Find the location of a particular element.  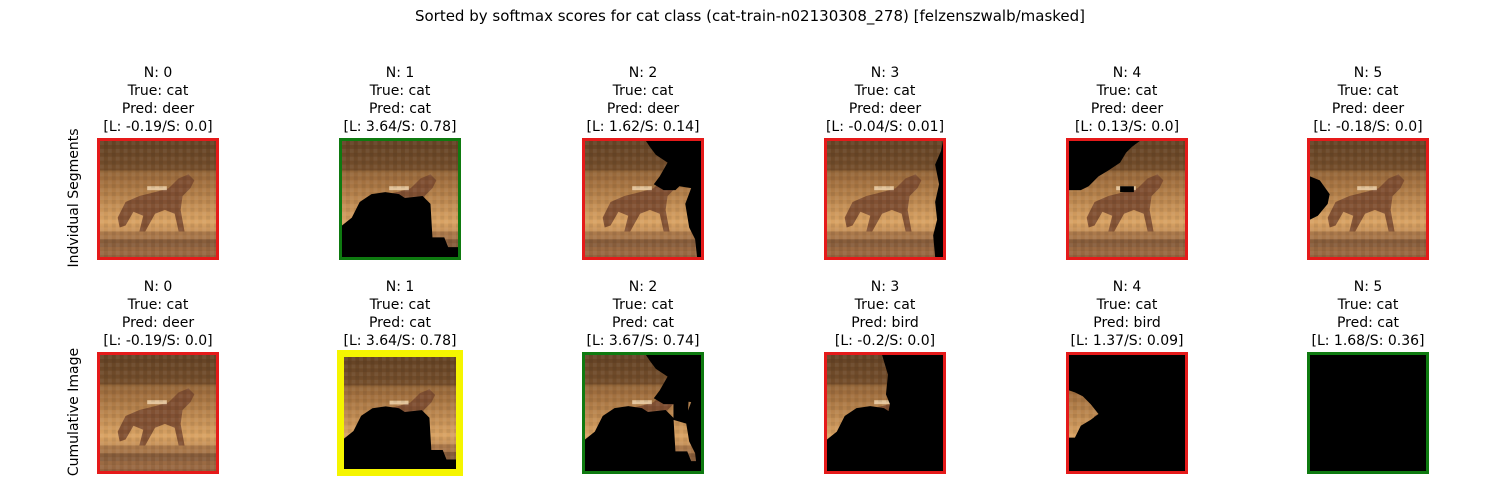

cell-title: N: 3 True: cat Pred: bird [L: -0.2/S: 0.0] is located at coordinates (885, 314).